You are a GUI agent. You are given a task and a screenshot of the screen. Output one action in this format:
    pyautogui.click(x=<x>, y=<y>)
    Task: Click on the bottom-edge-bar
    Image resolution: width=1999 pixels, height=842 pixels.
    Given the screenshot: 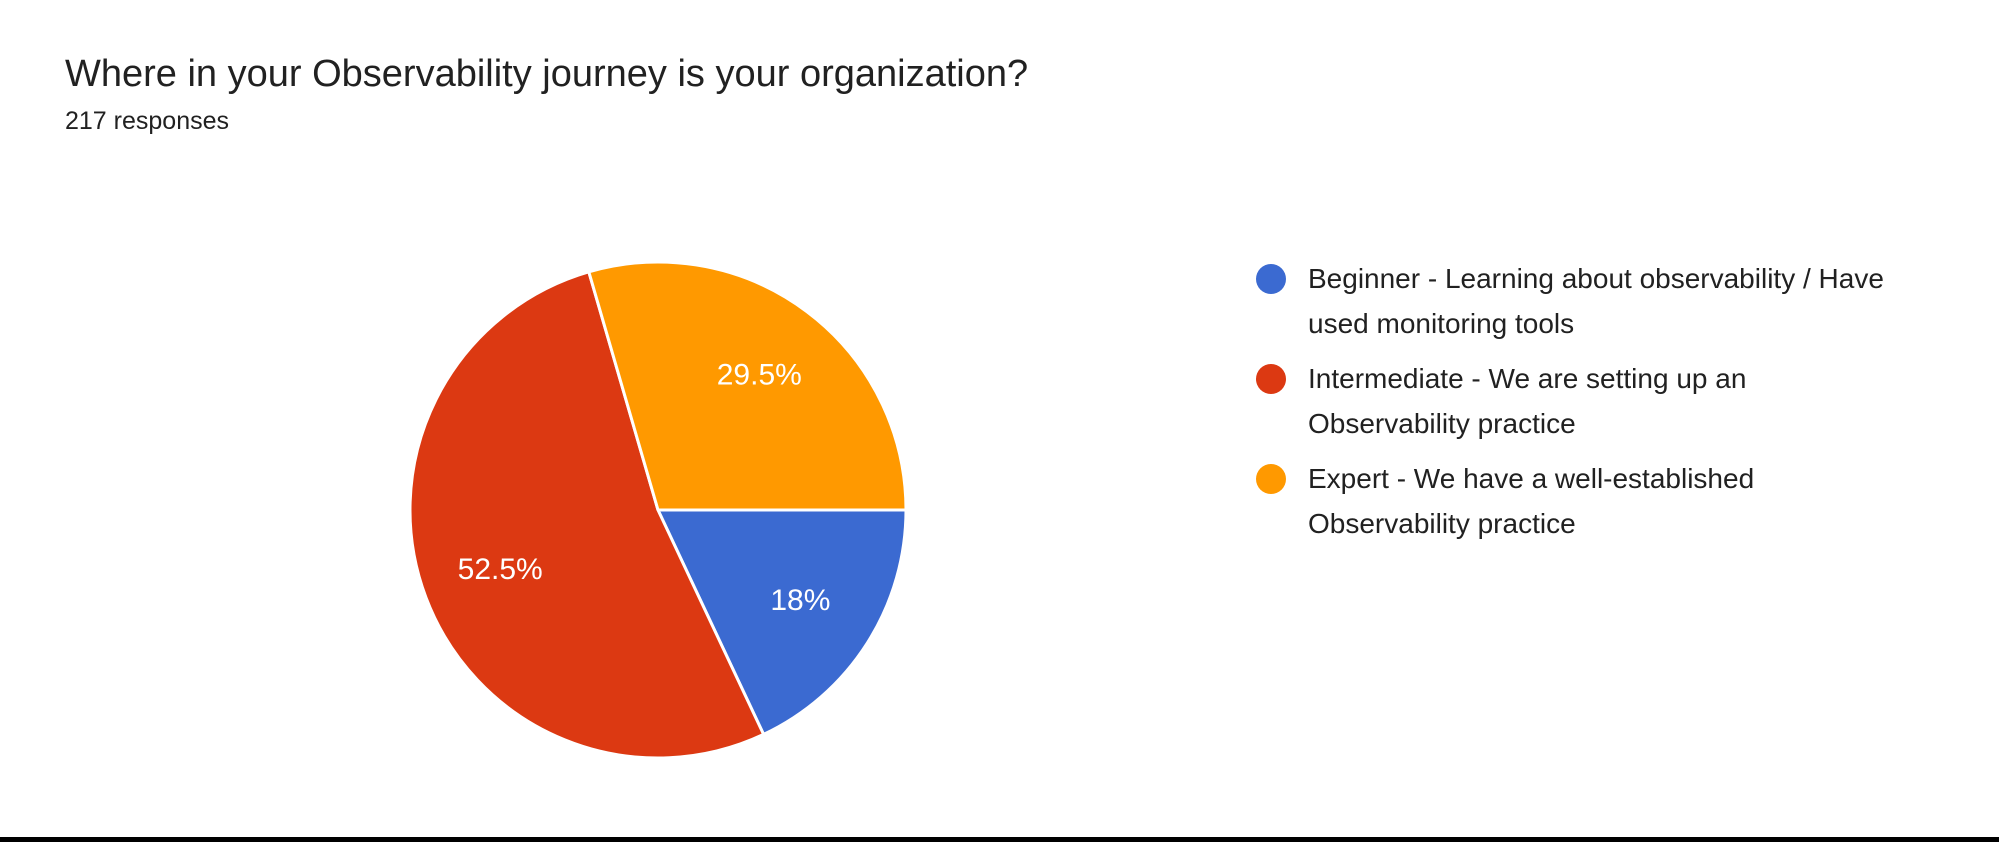 What is the action you would take?
    pyautogui.click(x=999, y=839)
    